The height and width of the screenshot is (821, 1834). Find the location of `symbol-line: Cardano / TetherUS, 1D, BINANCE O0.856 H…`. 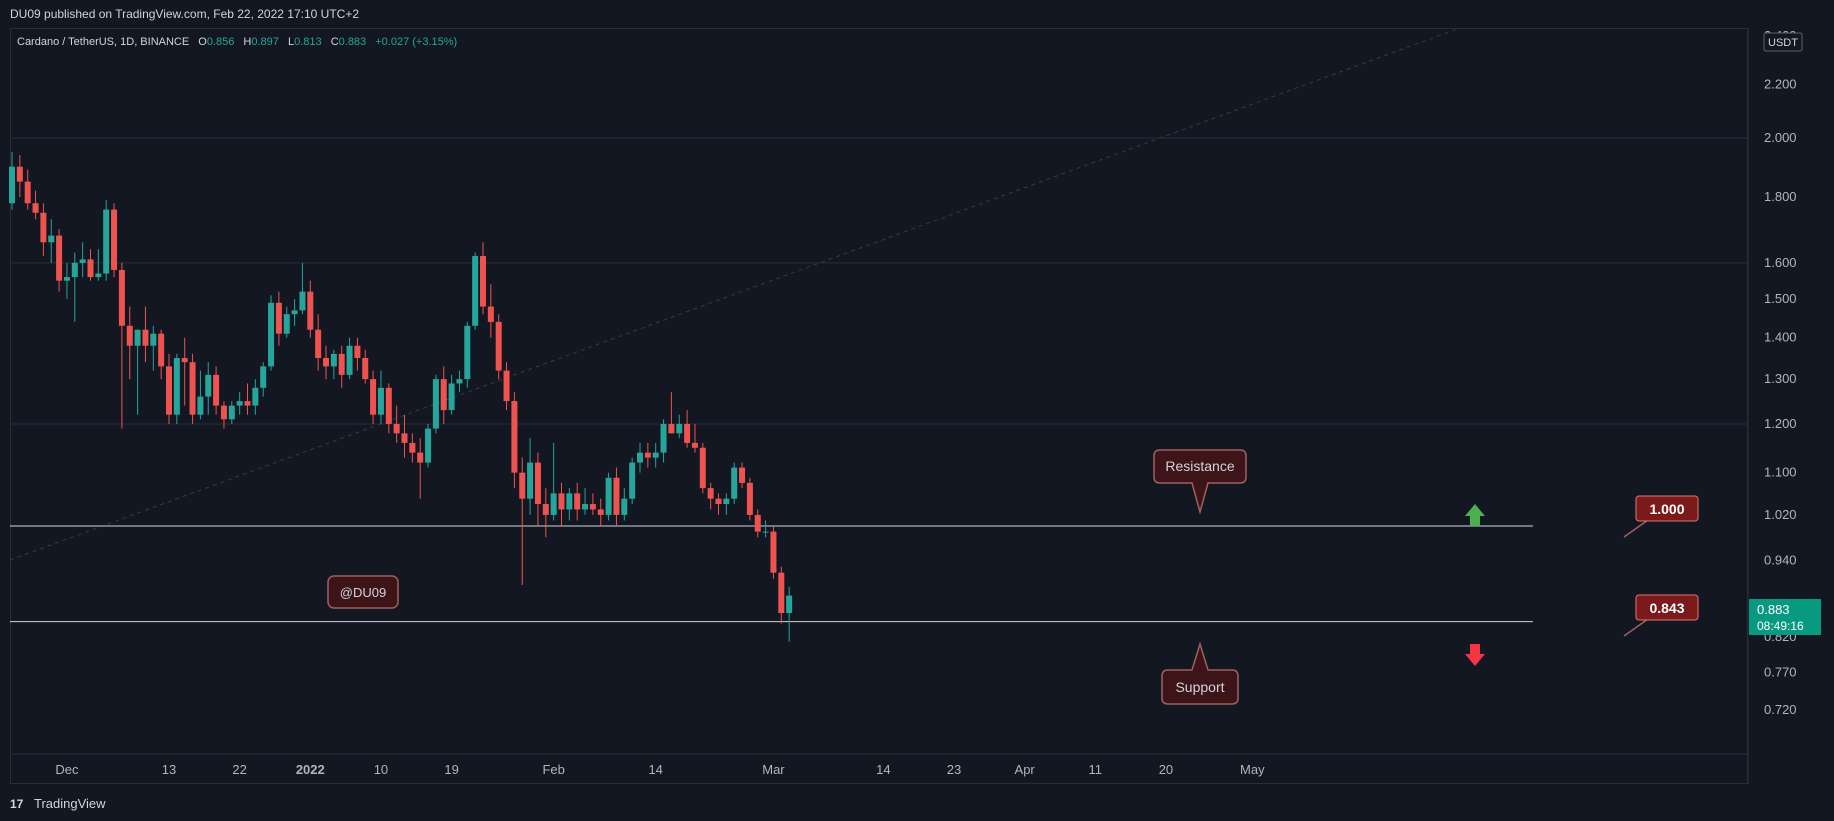

symbol-line: Cardano / TetherUS, 1D, BINANCE O0.856 H… is located at coordinates (237, 42).